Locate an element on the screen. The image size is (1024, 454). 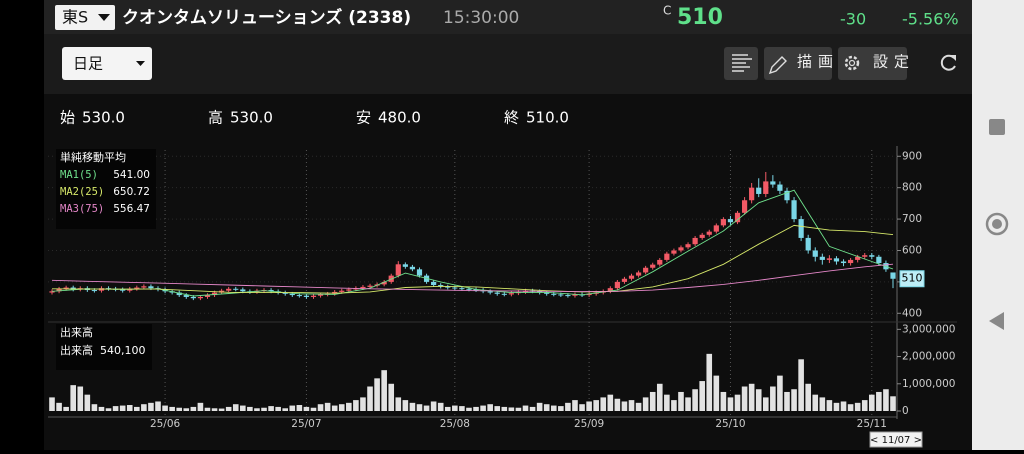
refresh-arrow is located at coordinates (953, 58).